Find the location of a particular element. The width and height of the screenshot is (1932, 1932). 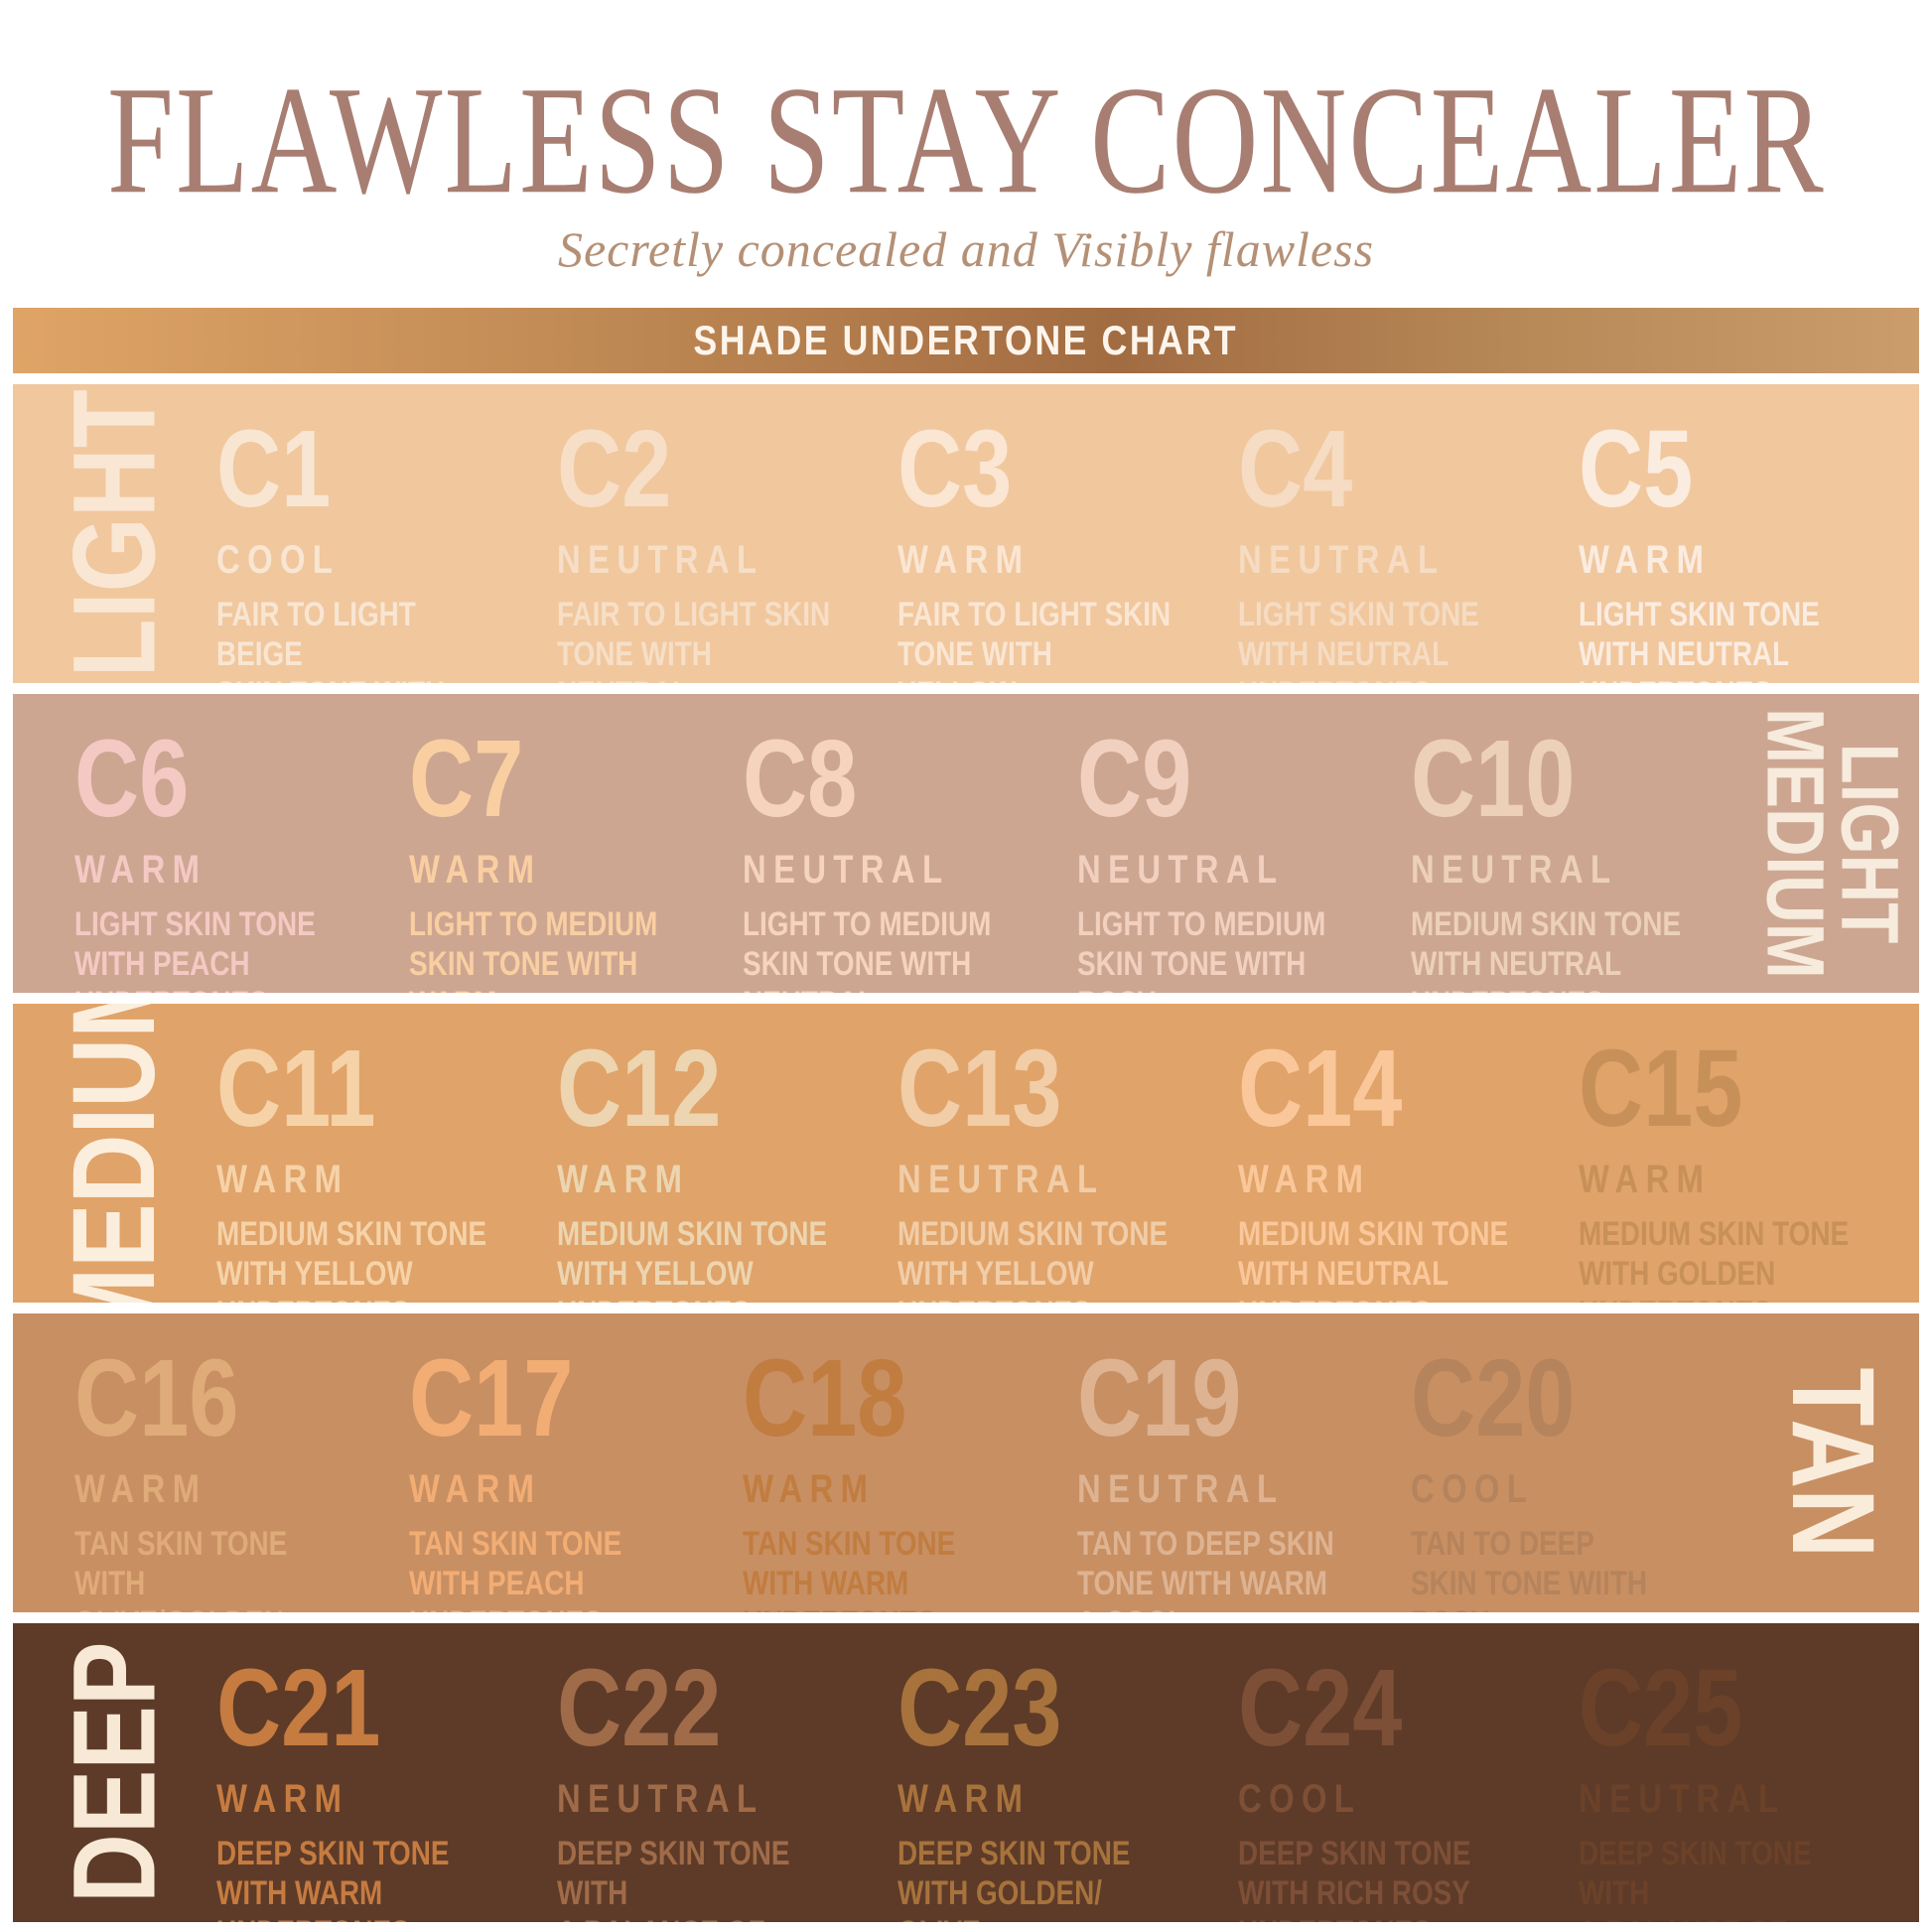

shade-undertone-c15: WARM is located at coordinates (1645, 1179).